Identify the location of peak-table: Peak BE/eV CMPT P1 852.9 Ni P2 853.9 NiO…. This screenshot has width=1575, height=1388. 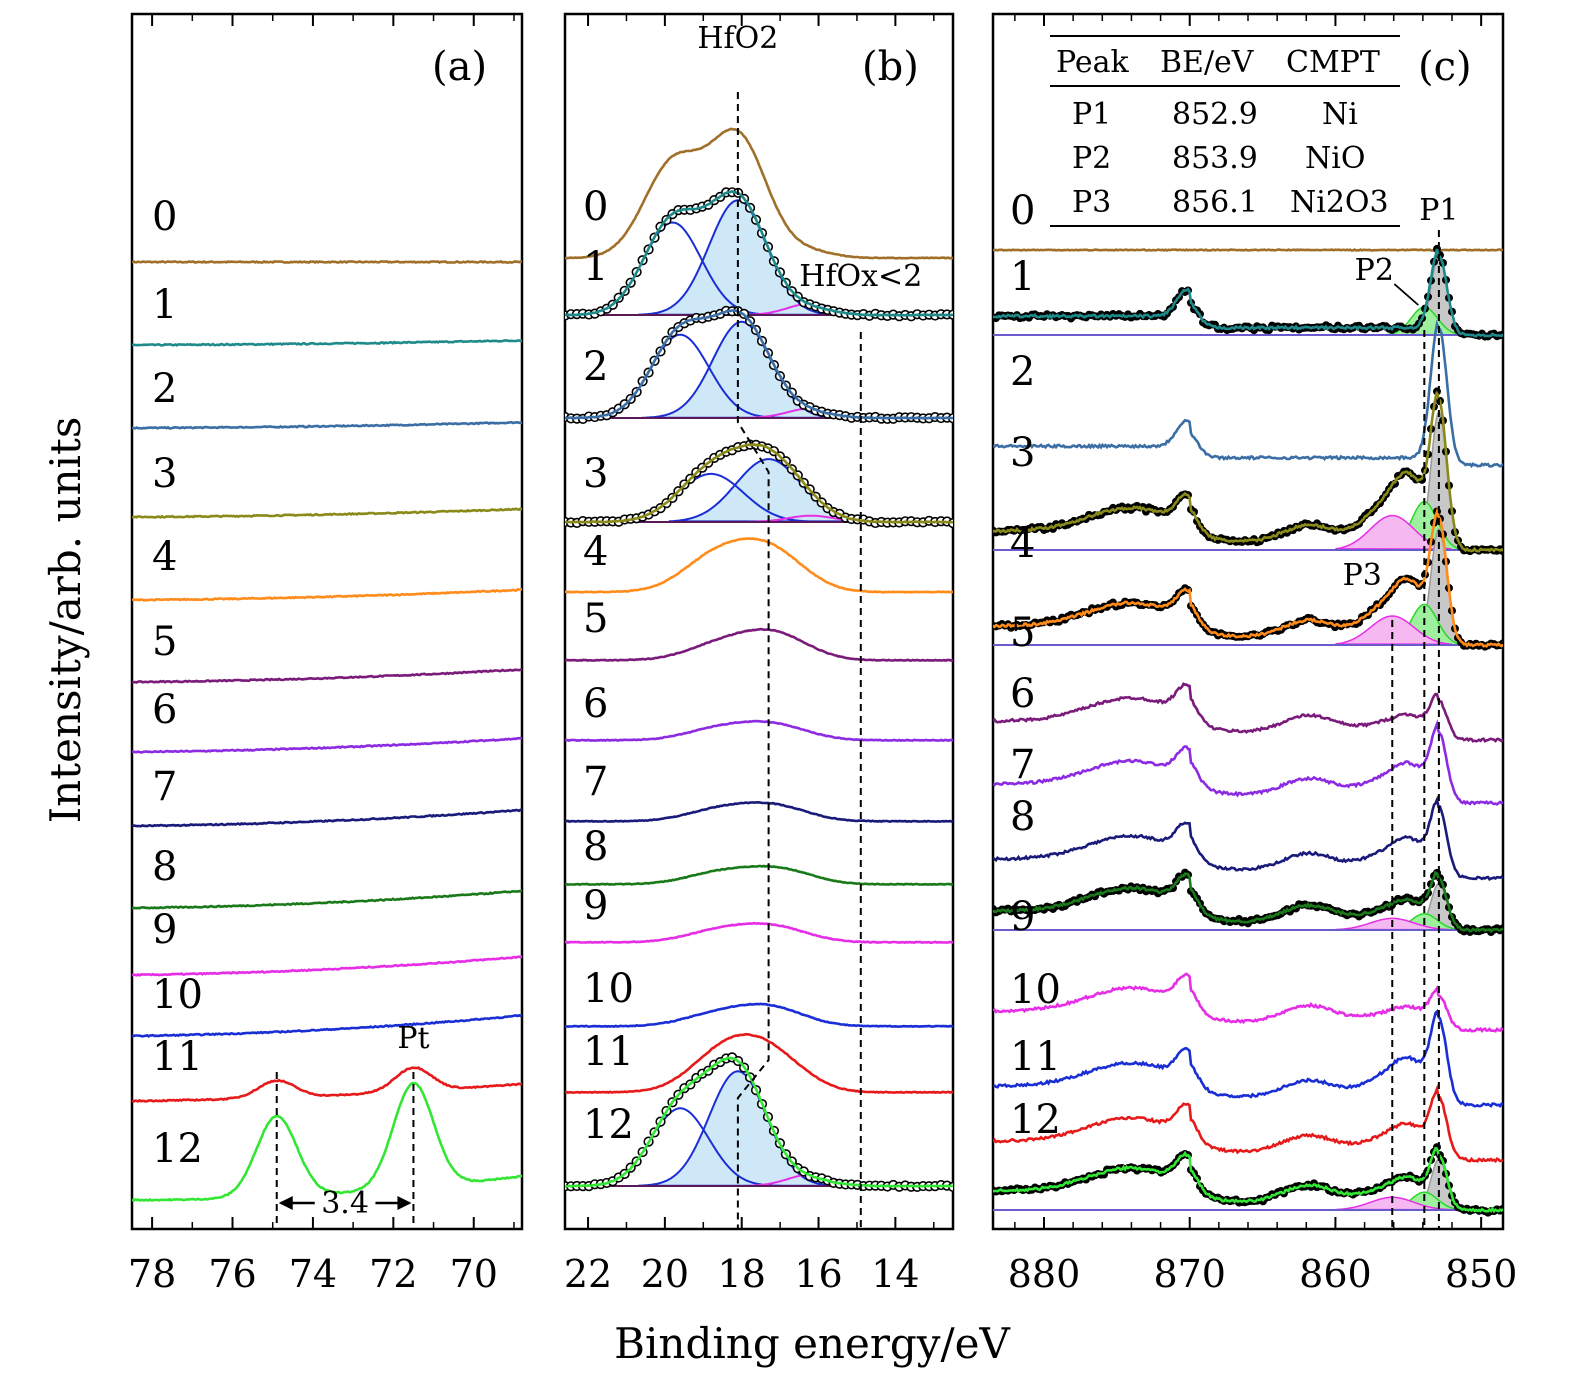
(1225, 131).